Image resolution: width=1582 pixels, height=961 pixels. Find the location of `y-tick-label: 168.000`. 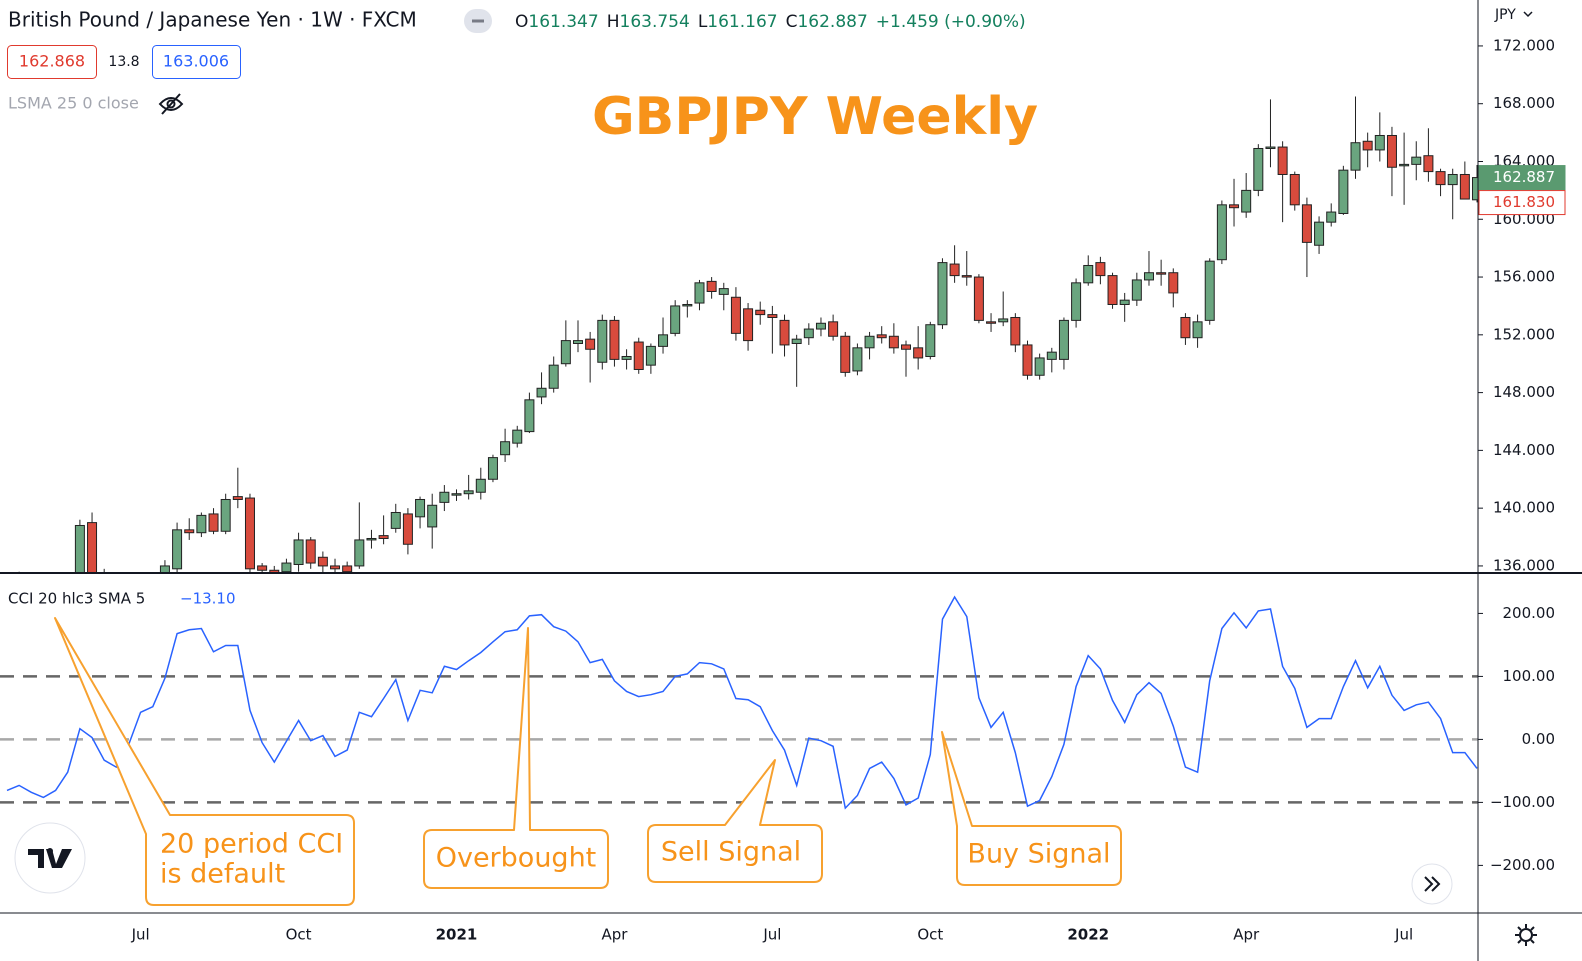

y-tick-label: 168.000 is located at coordinates (1524, 103).